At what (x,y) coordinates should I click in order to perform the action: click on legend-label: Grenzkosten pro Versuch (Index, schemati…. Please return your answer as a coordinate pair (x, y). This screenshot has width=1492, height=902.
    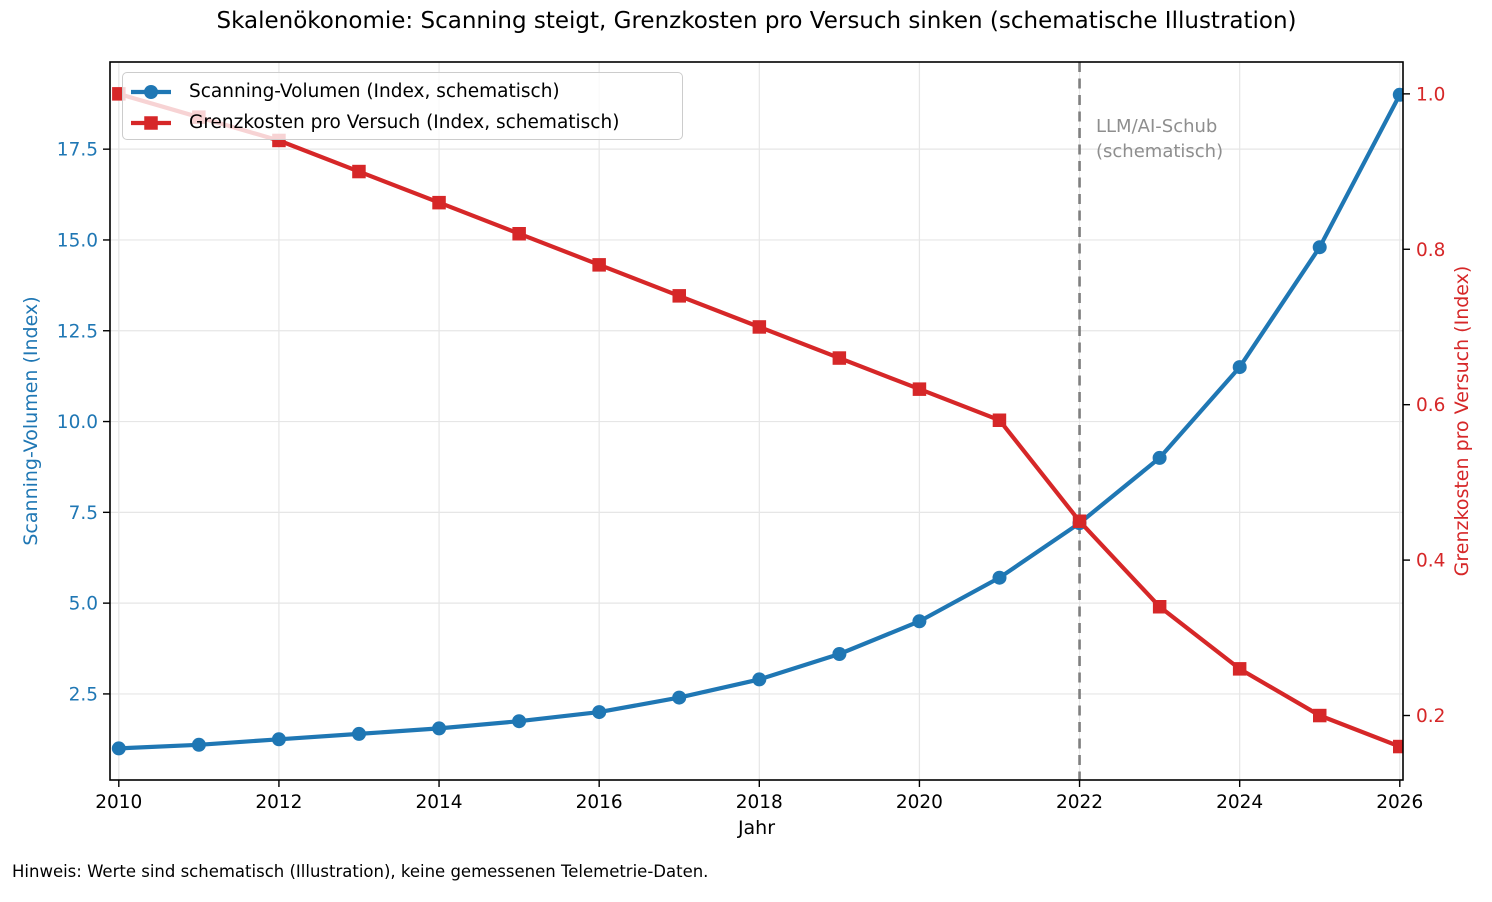
    Looking at the image, I should click on (404, 122).